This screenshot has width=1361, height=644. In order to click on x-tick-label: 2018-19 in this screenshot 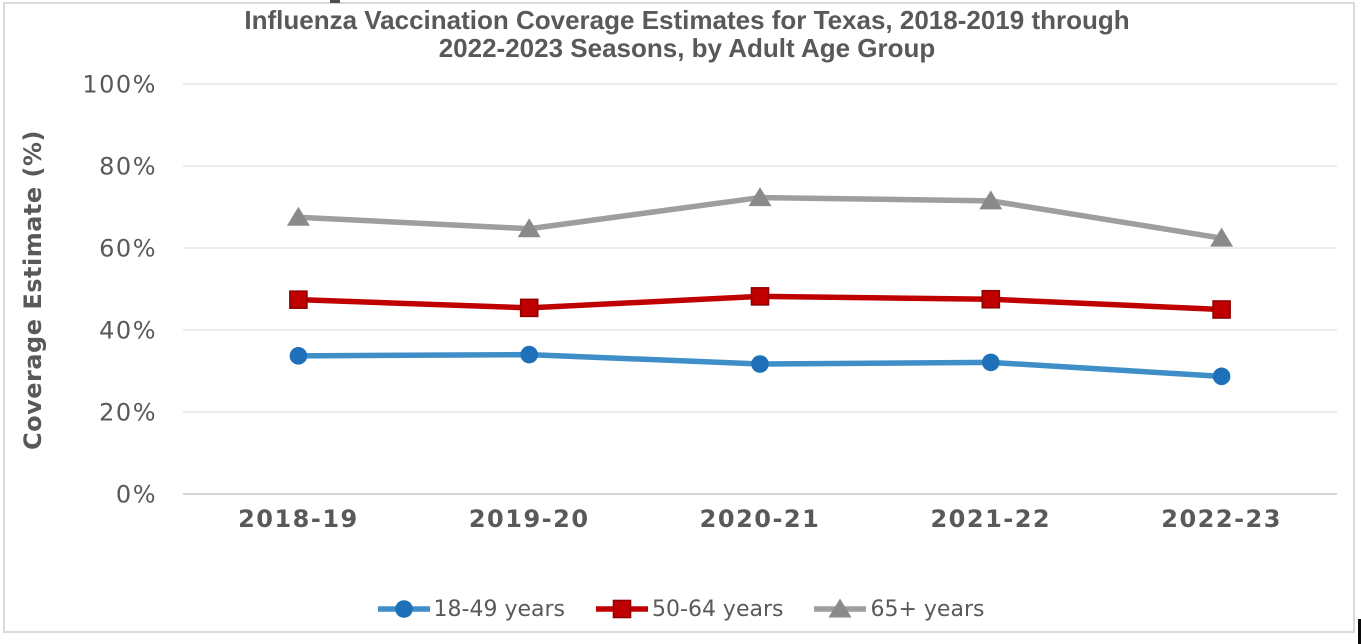, I will do `click(298, 519)`.